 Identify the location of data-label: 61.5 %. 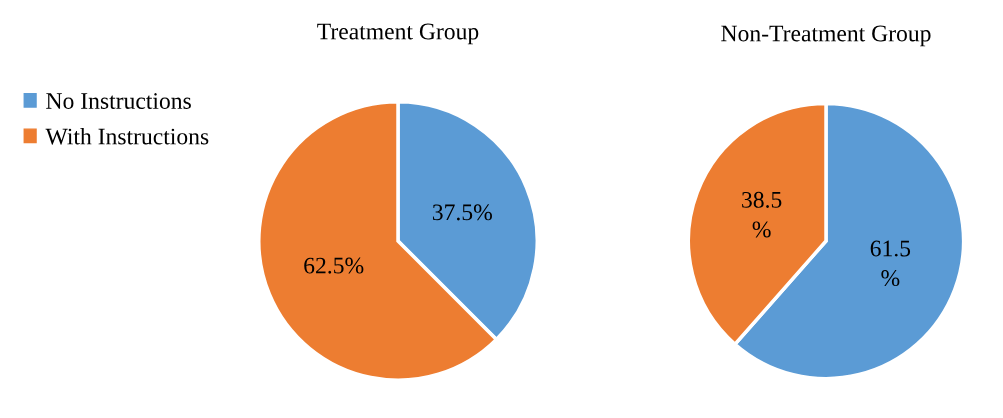
(890, 263).